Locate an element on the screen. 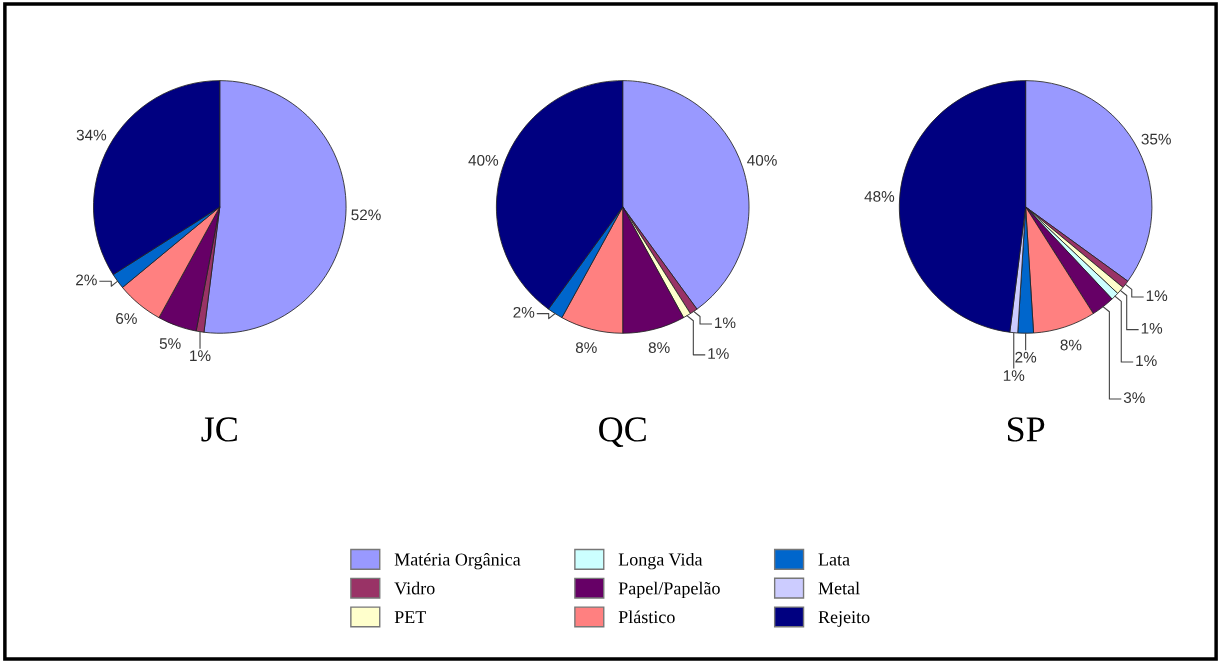 The height and width of the screenshot is (663, 1221). legend-label: Papel/Papelão is located at coordinates (669, 590).